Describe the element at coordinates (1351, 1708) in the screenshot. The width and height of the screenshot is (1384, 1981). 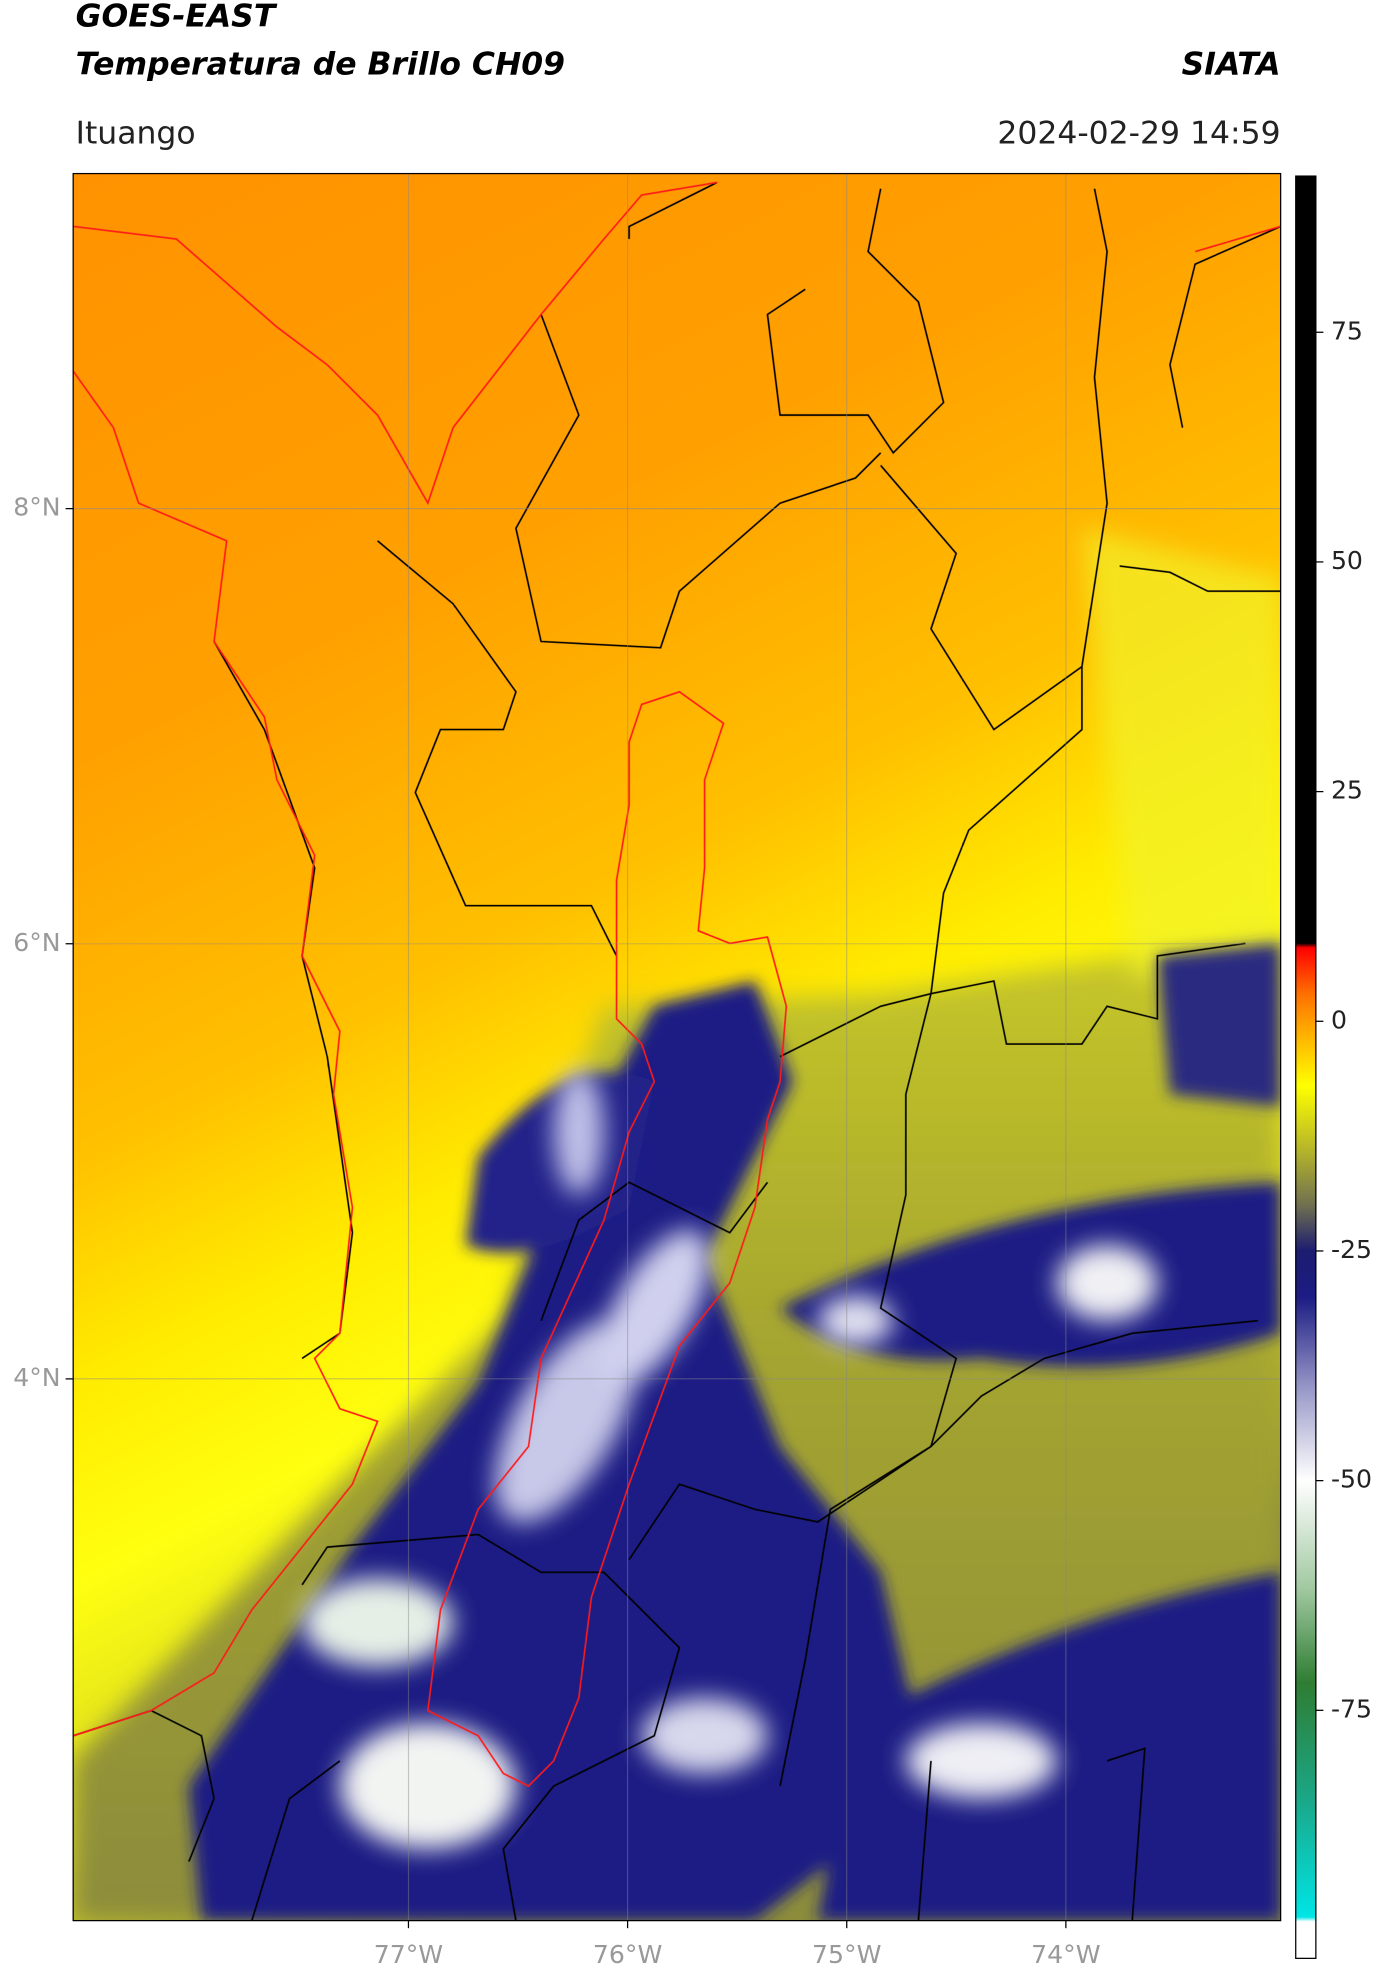
I see `colorbar-tick-label: -75` at that location.